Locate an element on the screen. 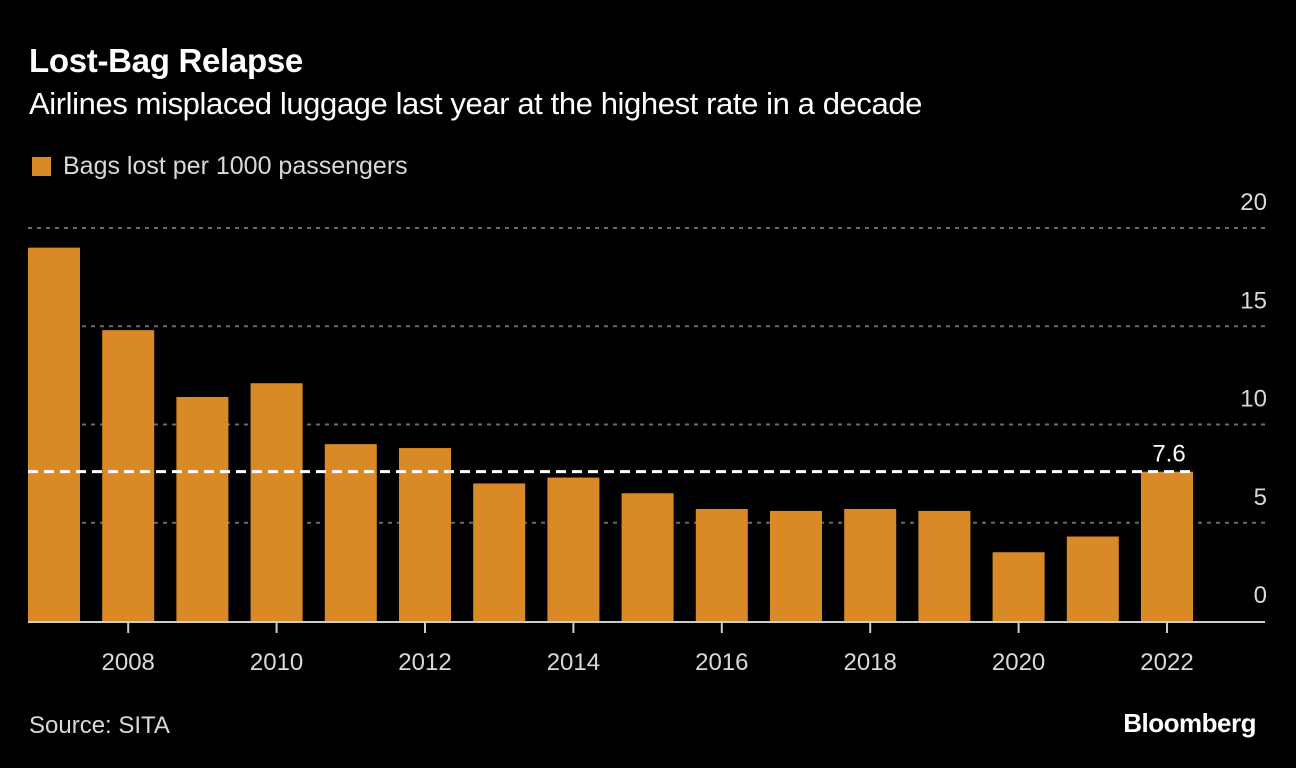 Image resolution: width=1296 pixels, height=768 pixels. y-tick-label: 10 is located at coordinates (1253, 399).